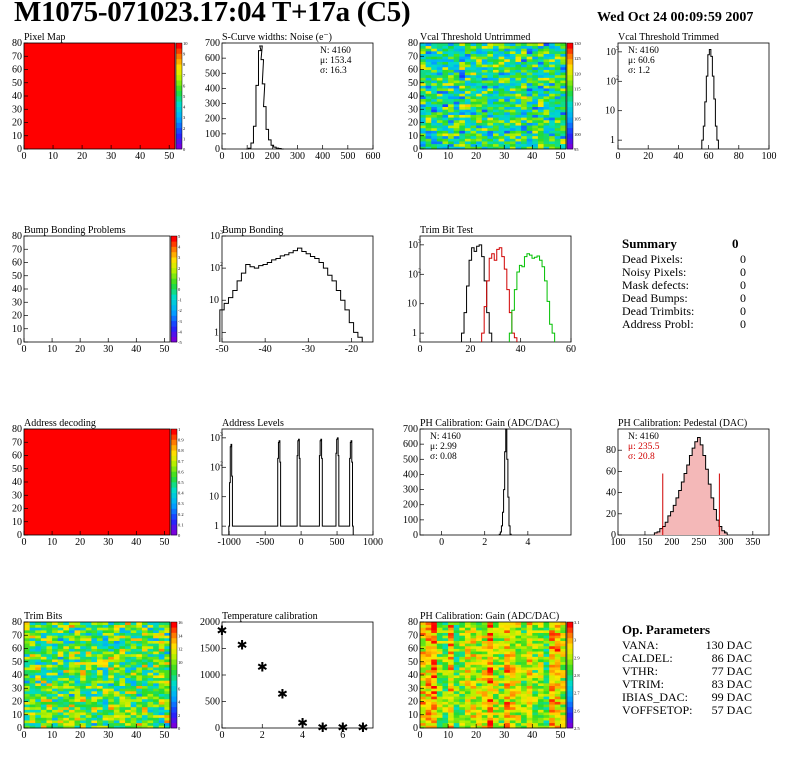  I want to click on x-tick-label: 4, so click(302, 735).